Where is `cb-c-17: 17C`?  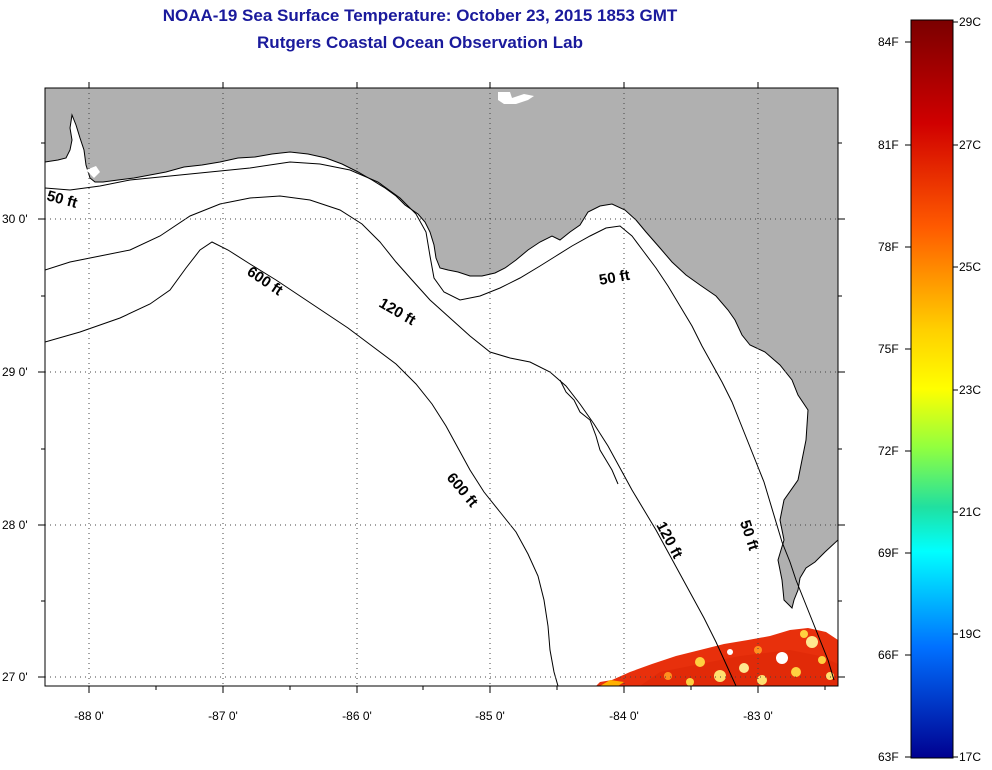
cb-c-17: 17C is located at coordinates (970, 757).